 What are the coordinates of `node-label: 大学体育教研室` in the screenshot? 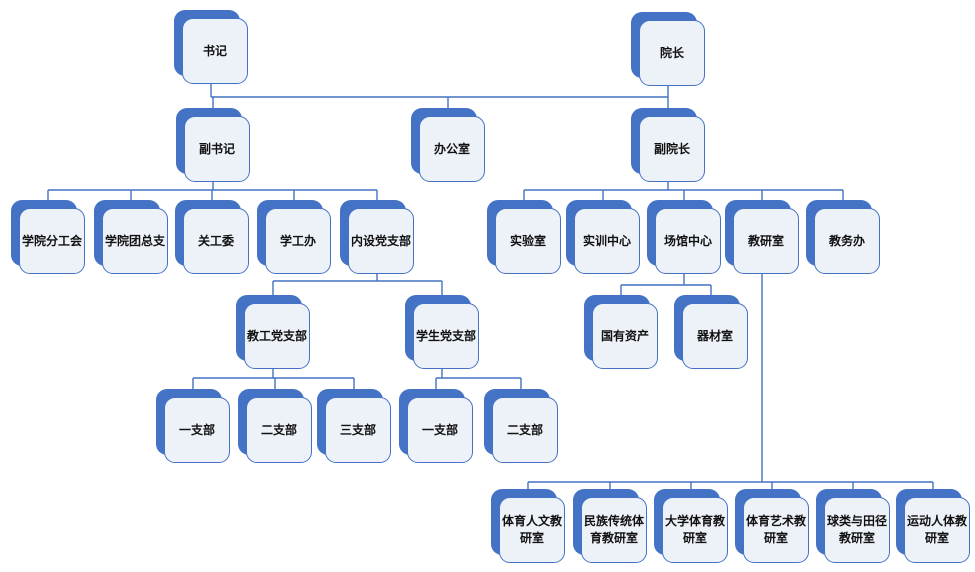 It's located at (694, 529).